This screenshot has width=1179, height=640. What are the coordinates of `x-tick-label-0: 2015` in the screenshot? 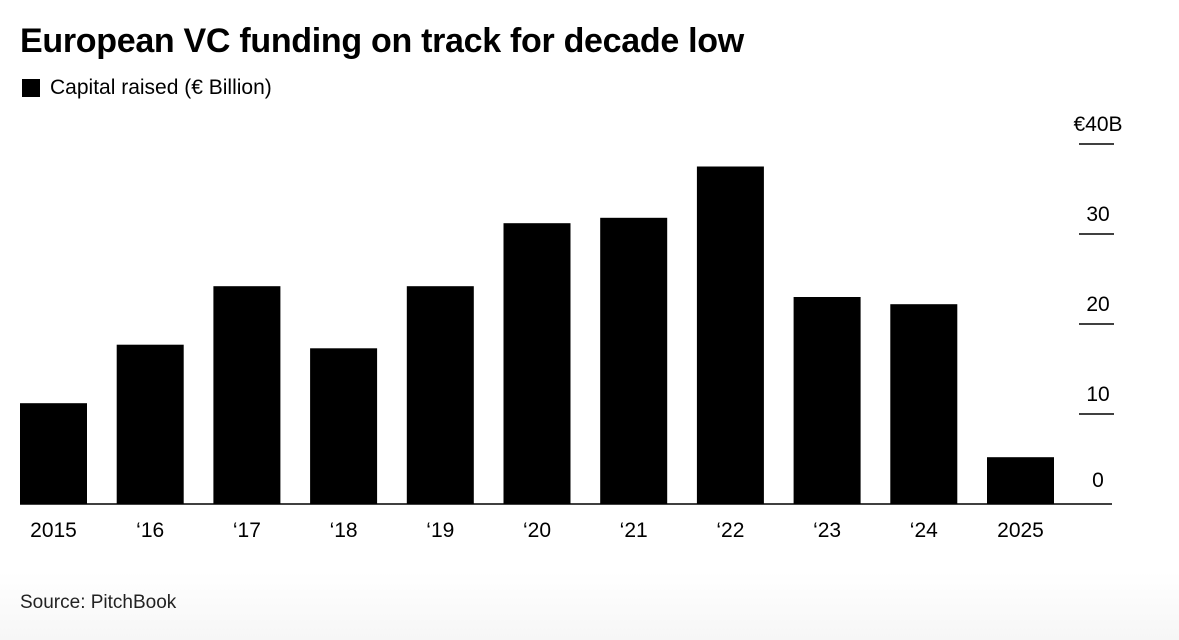 It's located at (53, 530).